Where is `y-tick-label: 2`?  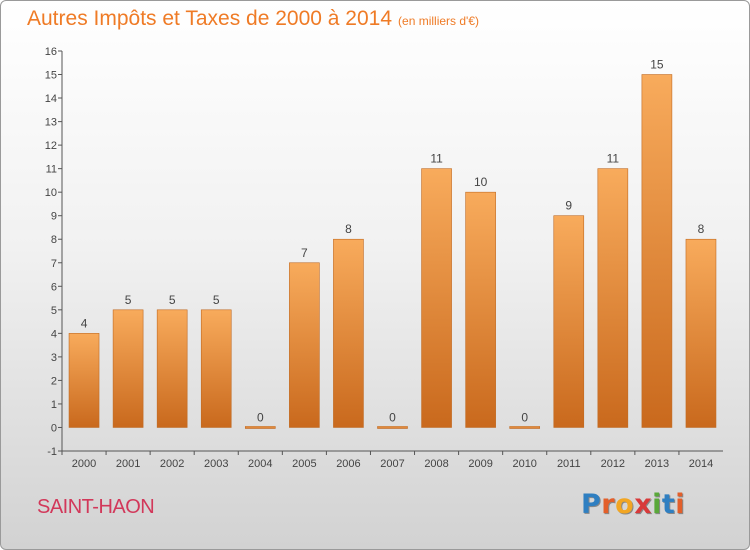 y-tick-label: 2 is located at coordinates (54, 381).